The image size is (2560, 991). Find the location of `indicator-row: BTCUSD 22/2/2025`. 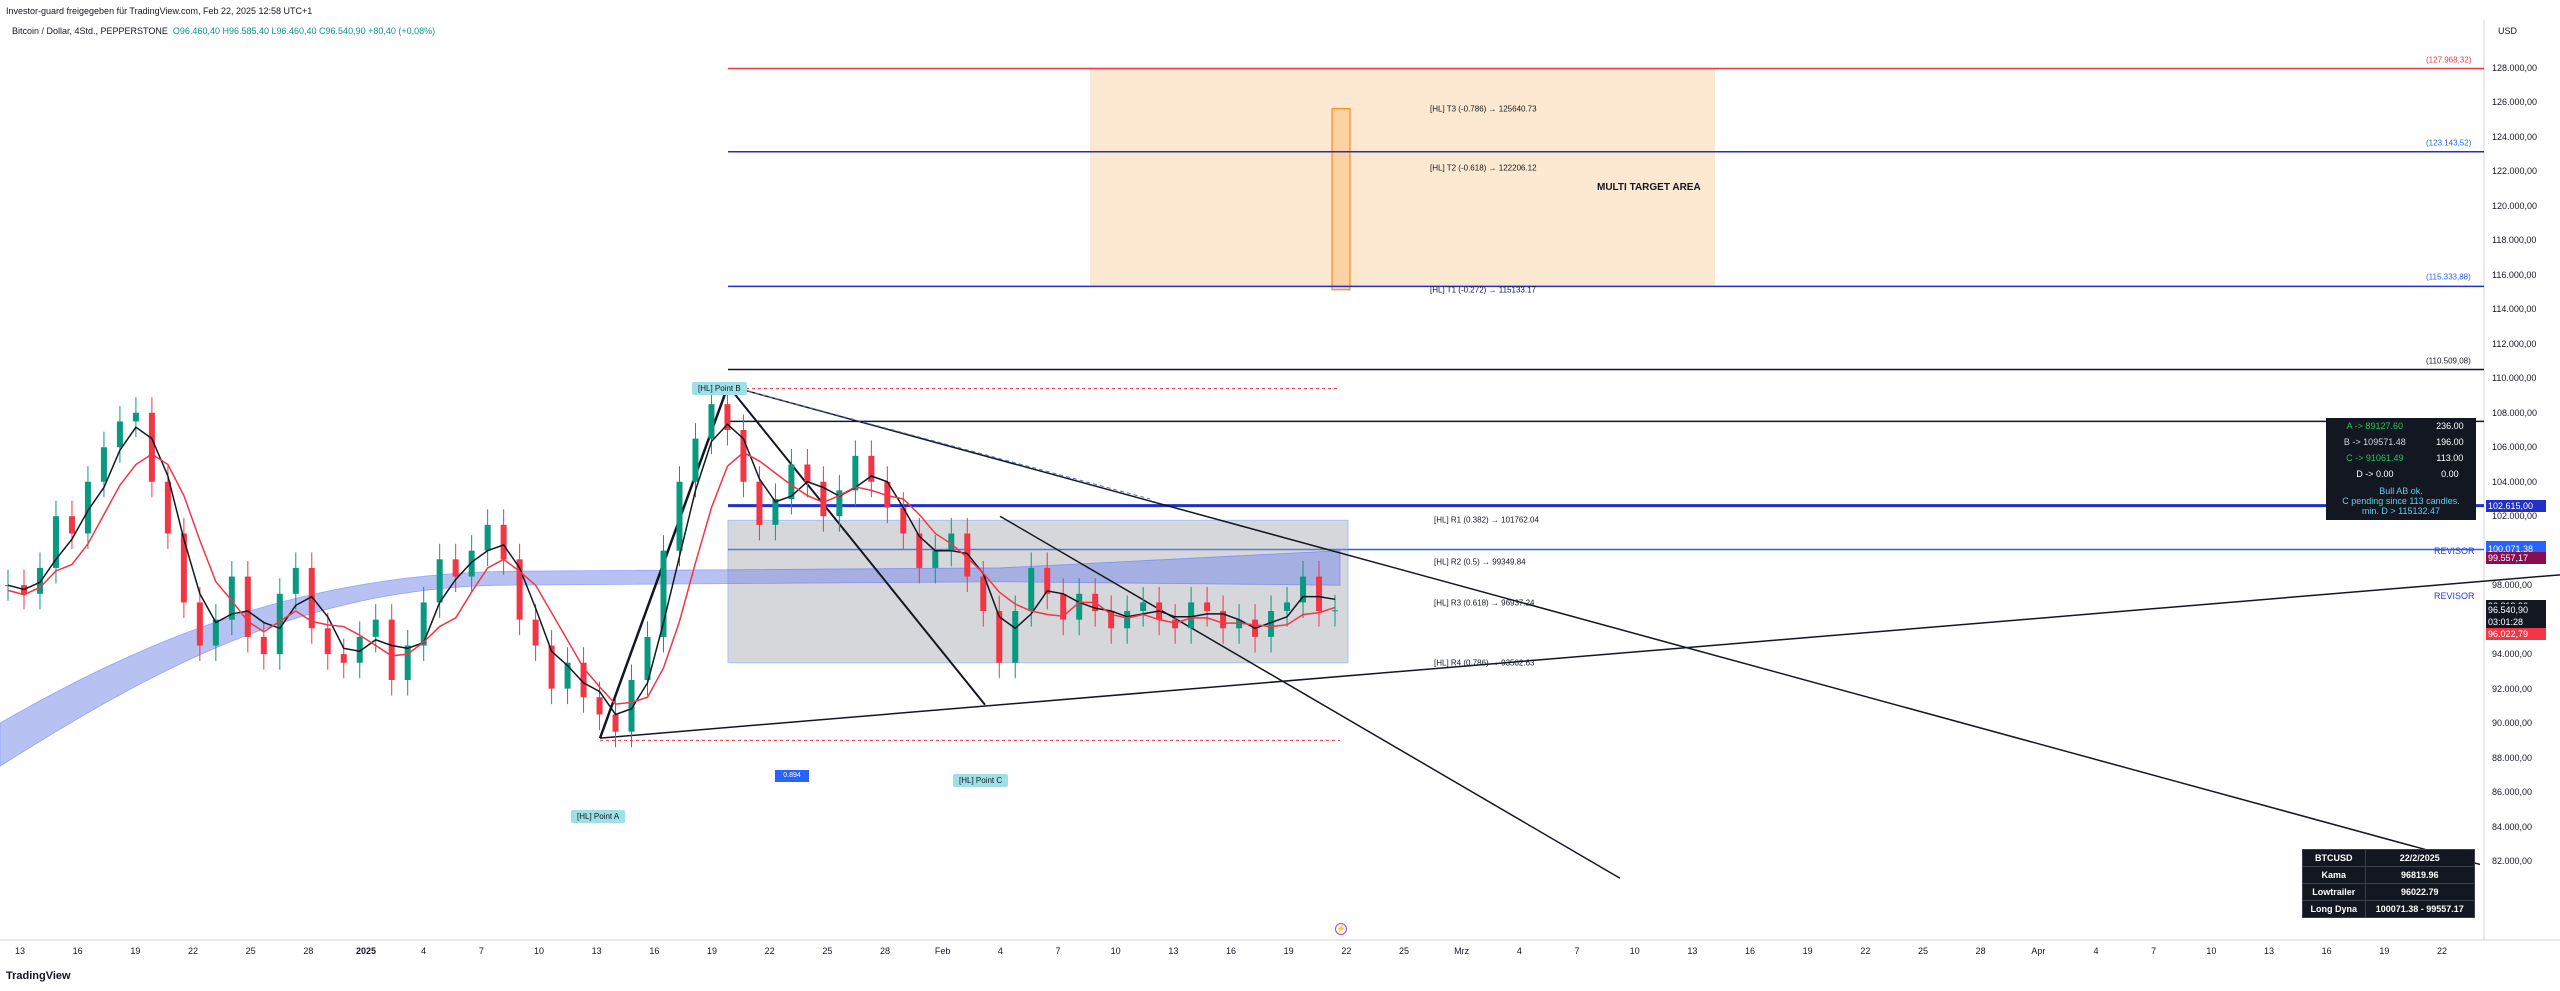

indicator-row: BTCUSD 22/2/2025 is located at coordinates (2389, 858).